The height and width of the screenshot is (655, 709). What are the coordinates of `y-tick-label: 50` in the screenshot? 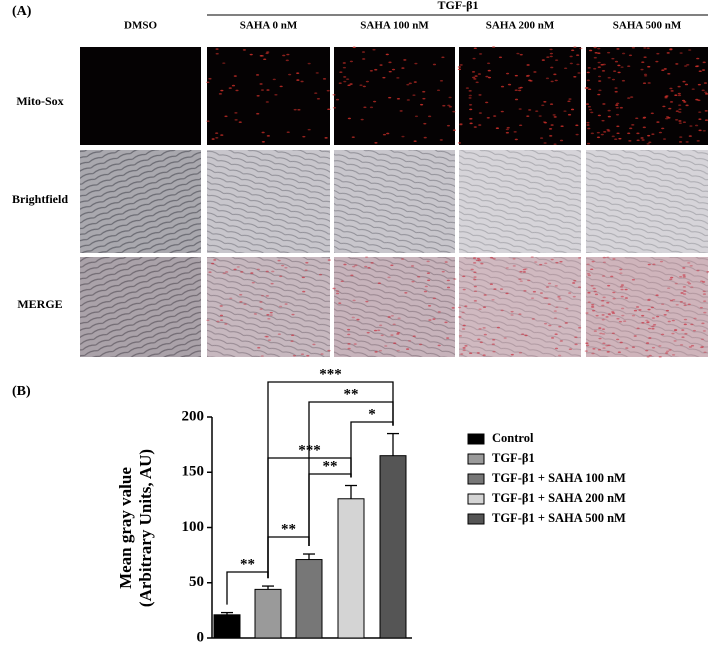 It's located at (196, 582).